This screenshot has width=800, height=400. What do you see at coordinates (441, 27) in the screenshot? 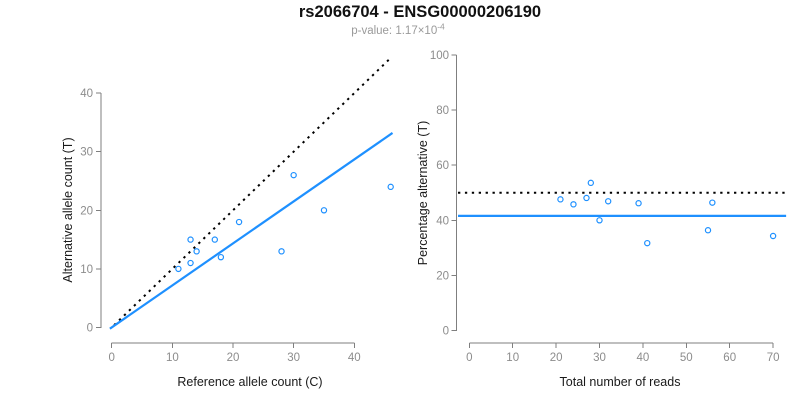
I see `pvalue-exponent: -4` at bounding box center [441, 27].